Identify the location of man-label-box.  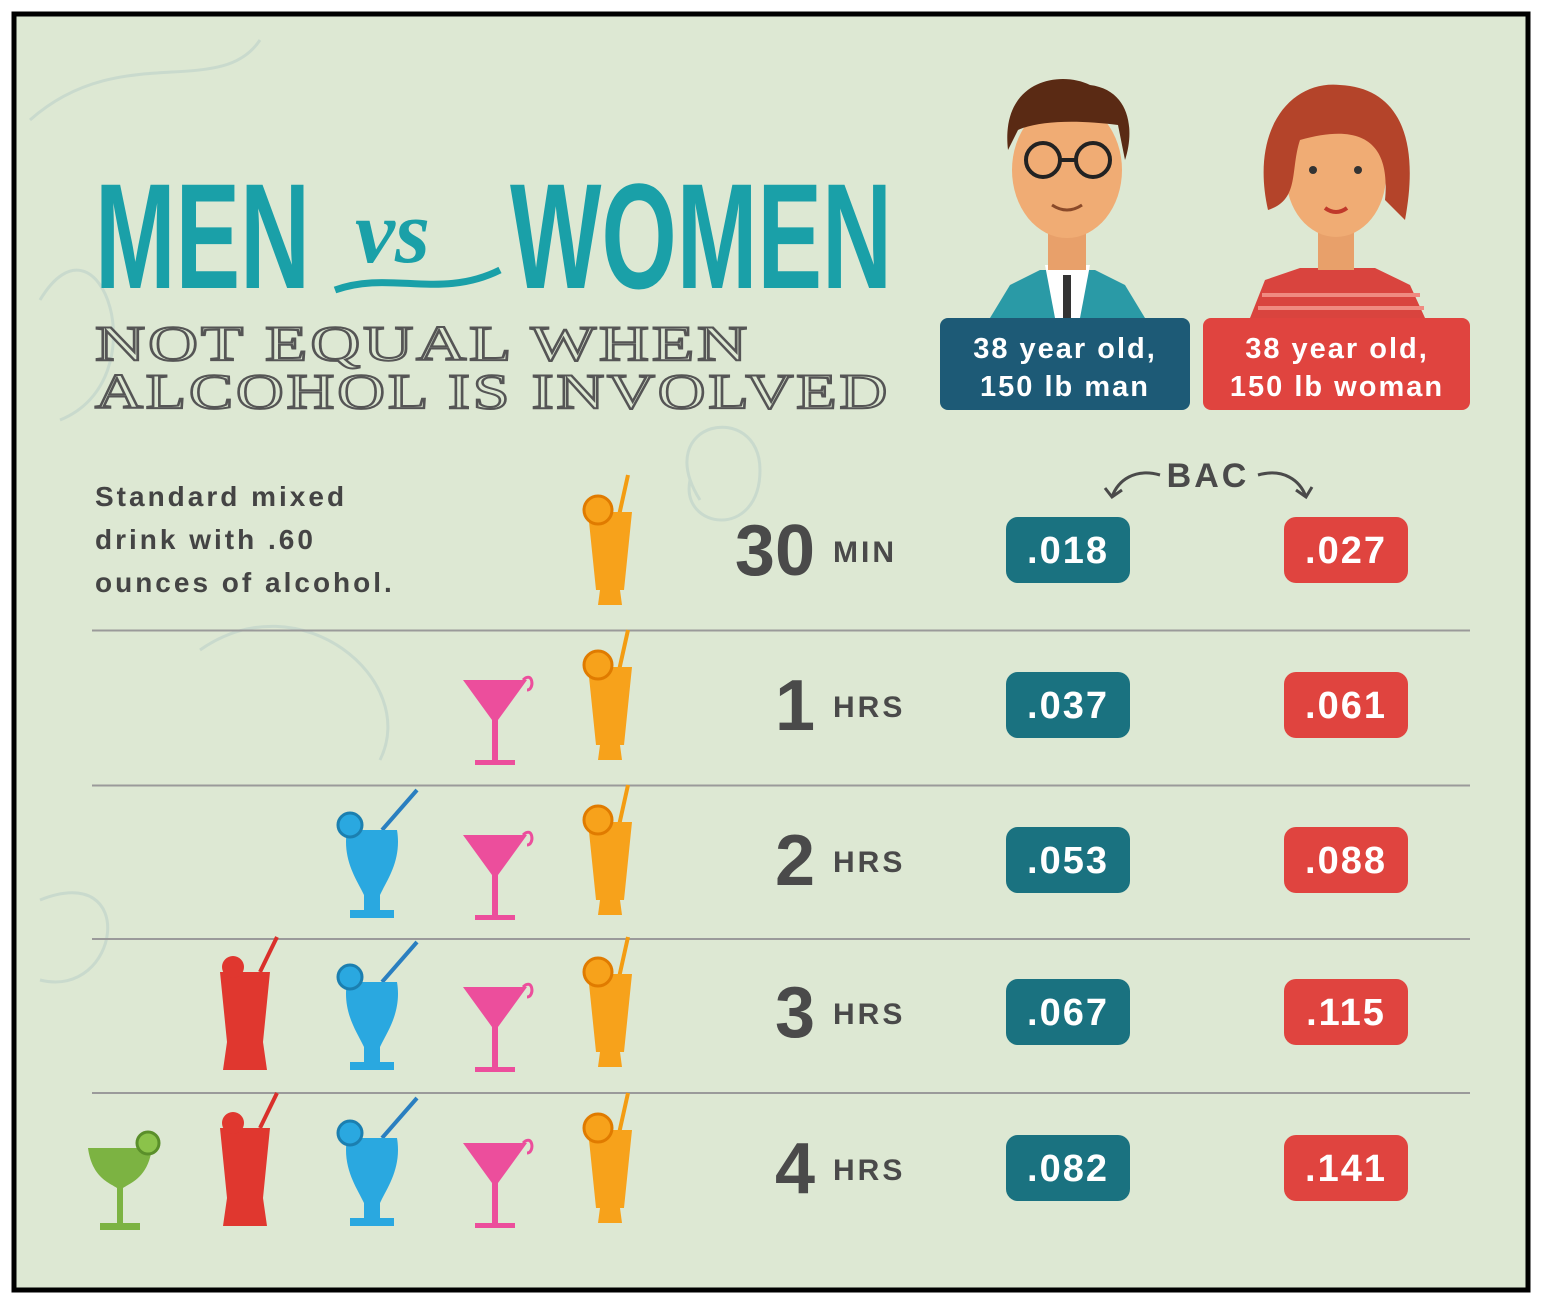
(1065, 364).